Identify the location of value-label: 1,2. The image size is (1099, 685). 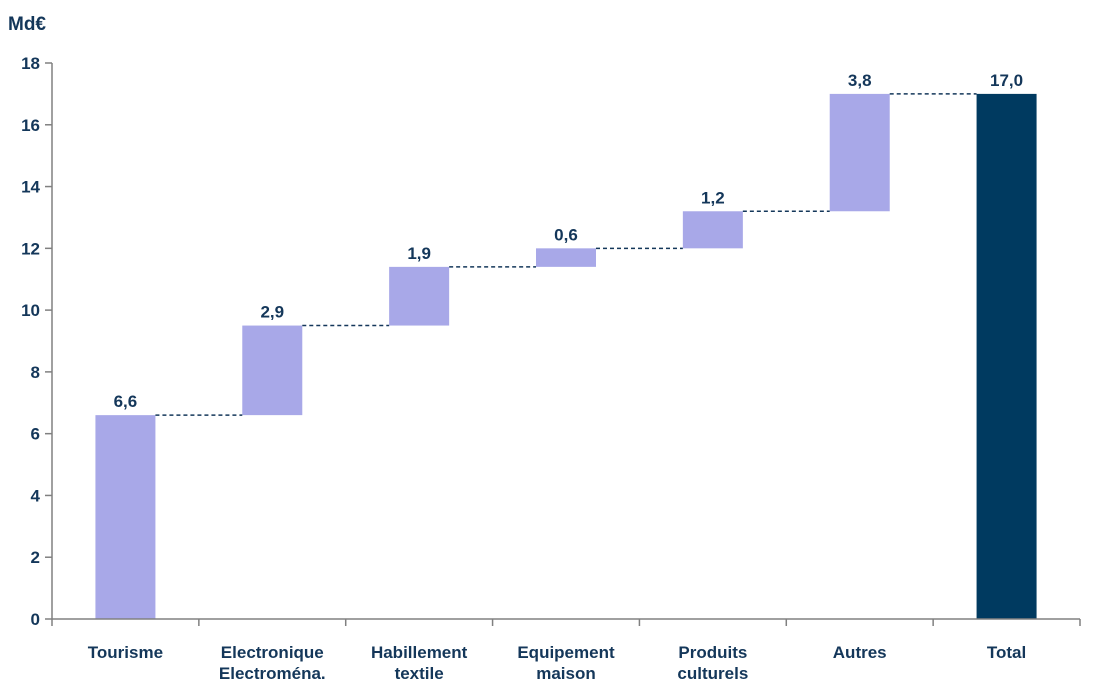
(713, 197).